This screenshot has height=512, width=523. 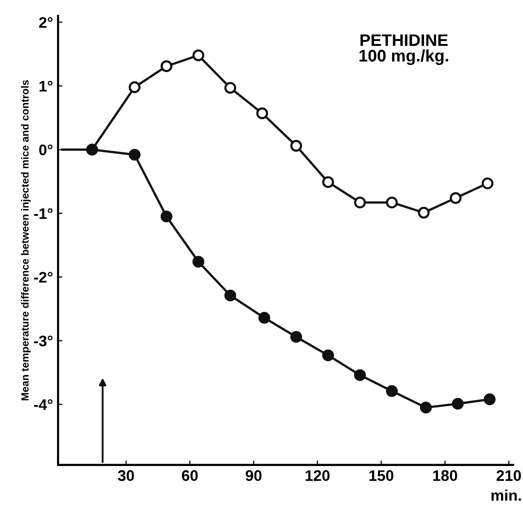 I want to click on x-tick-label: 90, so click(x=254, y=475).